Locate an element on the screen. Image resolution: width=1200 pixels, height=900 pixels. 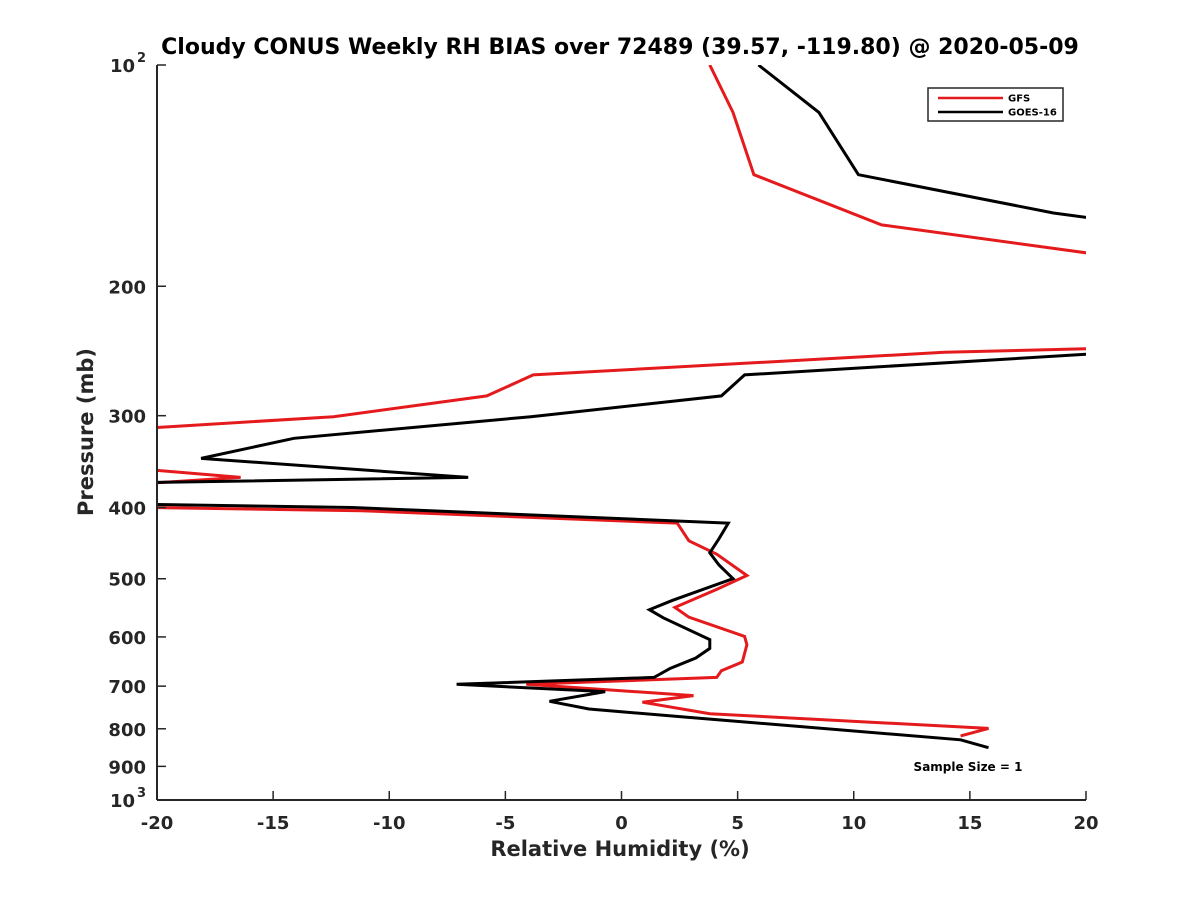
x-axis-label: Relative Humidity (%) is located at coordinates (619, 849).